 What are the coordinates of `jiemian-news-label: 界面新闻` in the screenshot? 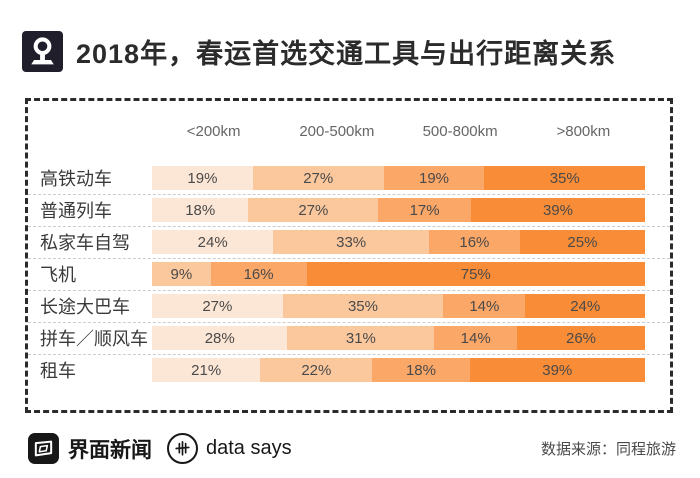 It's located at (110, 450).